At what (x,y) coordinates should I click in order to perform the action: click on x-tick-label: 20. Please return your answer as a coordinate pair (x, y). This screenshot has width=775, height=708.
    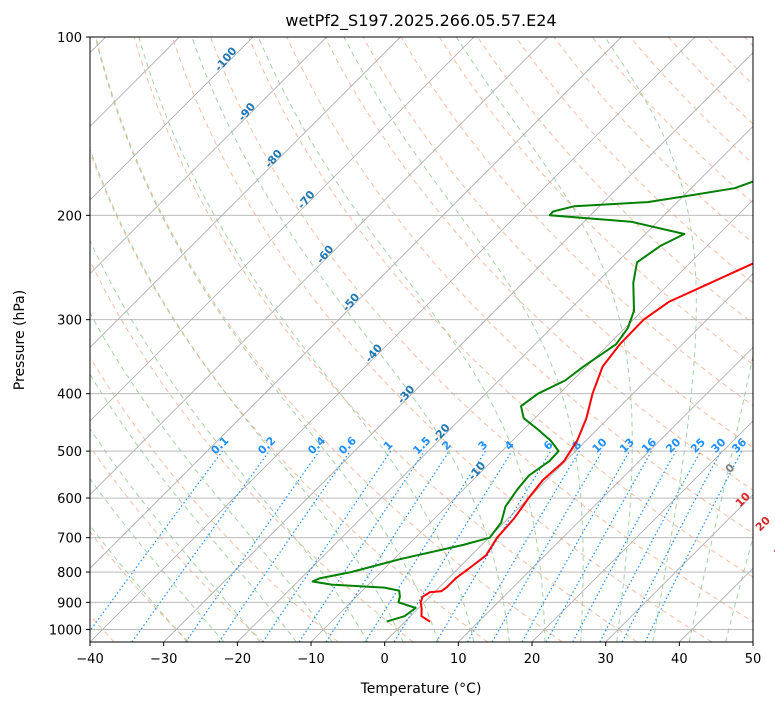
    Looking at the image, I should click on (532, 659).